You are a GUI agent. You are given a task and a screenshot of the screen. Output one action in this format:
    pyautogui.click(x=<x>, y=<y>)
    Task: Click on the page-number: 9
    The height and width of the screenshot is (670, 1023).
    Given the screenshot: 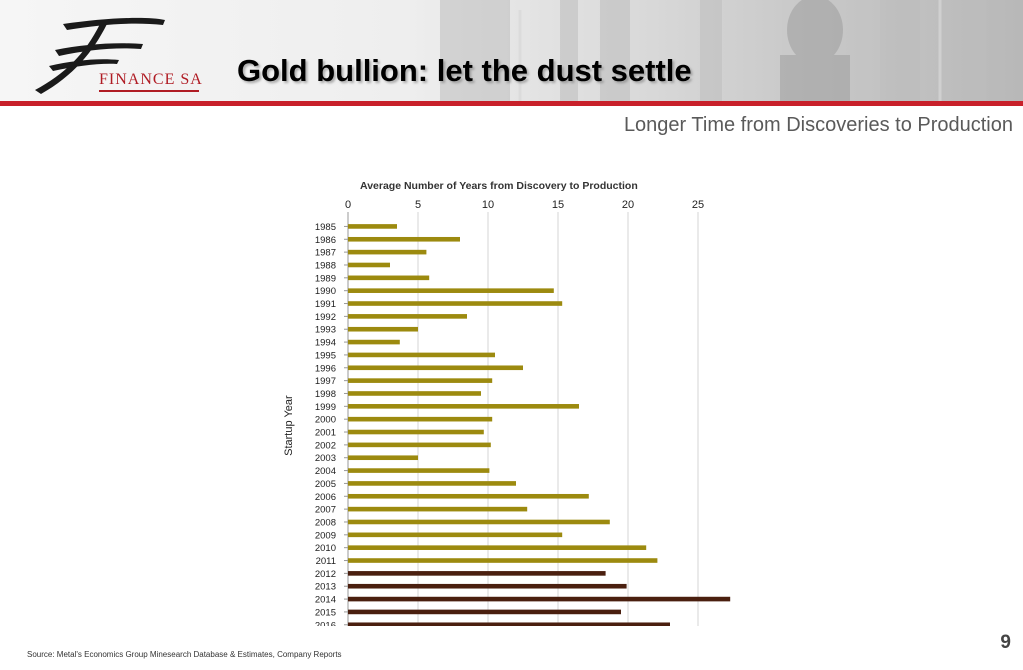 What is the action you would take?
    pyautogui.click(x=1005, y=642)
    